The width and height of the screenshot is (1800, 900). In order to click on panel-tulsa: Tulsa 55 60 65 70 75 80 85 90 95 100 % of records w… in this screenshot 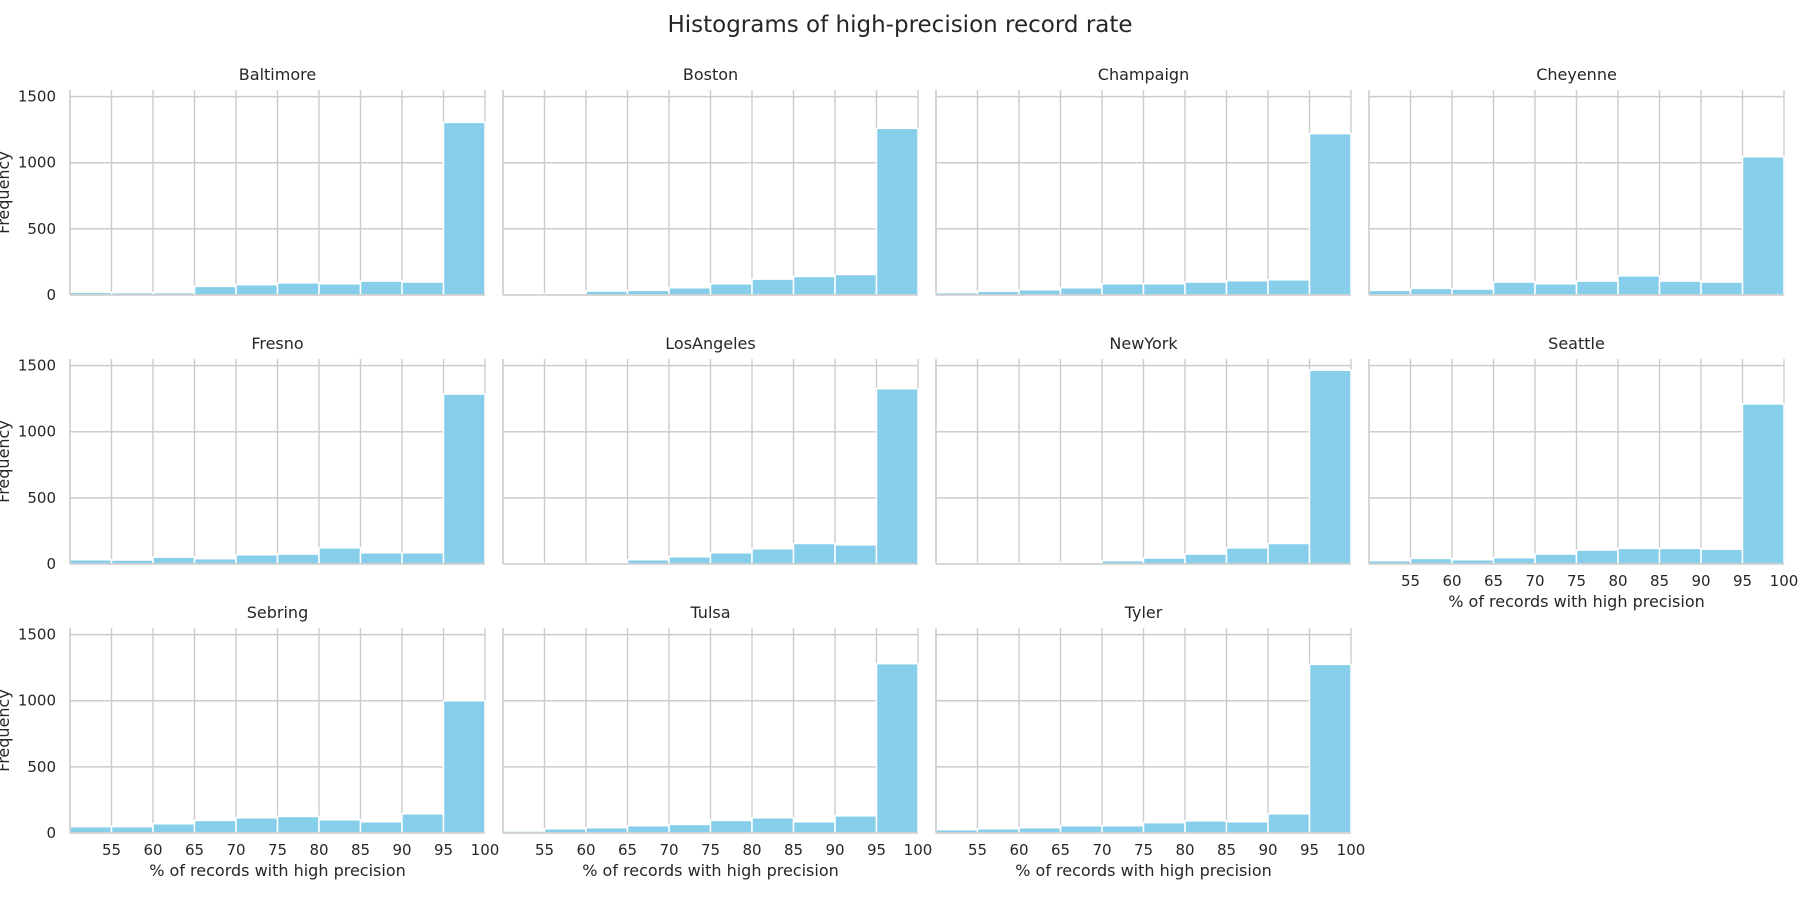, I will do `click(717, 741)`.